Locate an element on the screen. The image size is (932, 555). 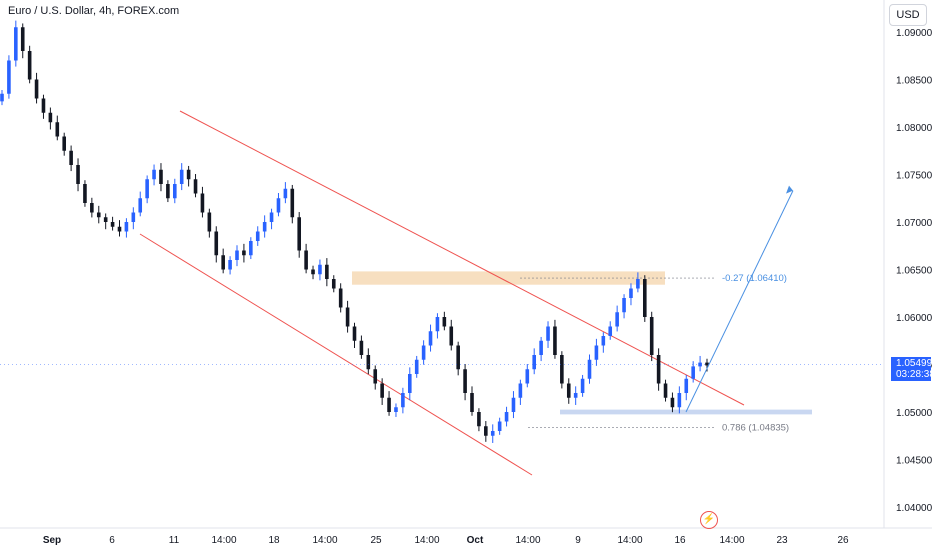
y-tick-label: 1.04000 is located at coordinates (914, 508).